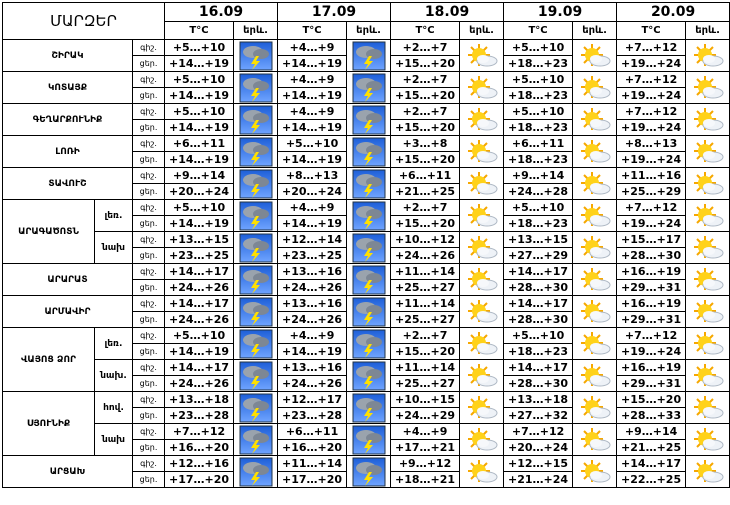  Describe the element at coordinates (48, 231) in the screenshot. I see `region-name: ԱՐԱԳԱԾՈՏՆ` at that location.